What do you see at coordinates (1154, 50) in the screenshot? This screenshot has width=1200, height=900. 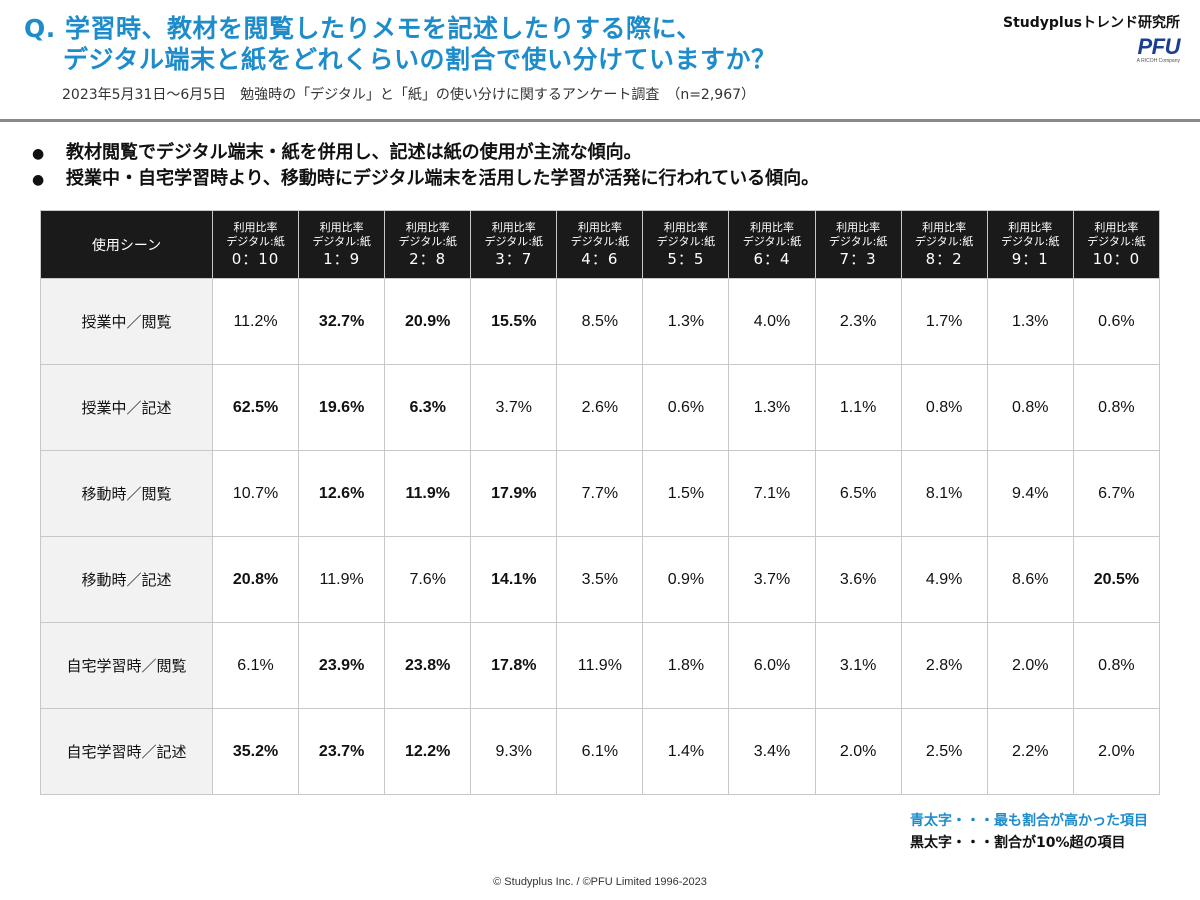 I see `pfu-logo: PFU A RICOH Company` at bounding box center [1154, 50].